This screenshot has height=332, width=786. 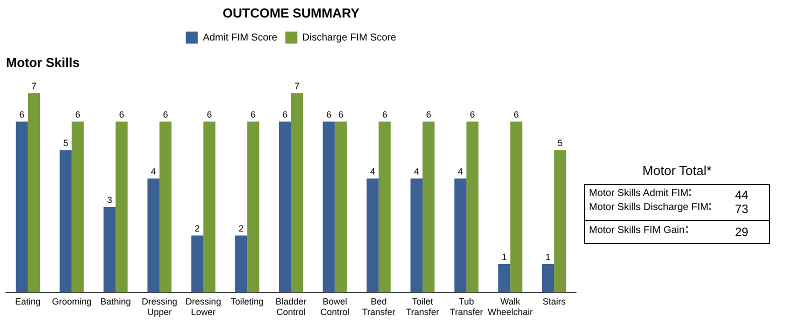 I want to click on x-tick-label: Dressing Lower, so click(x=204, y=307).